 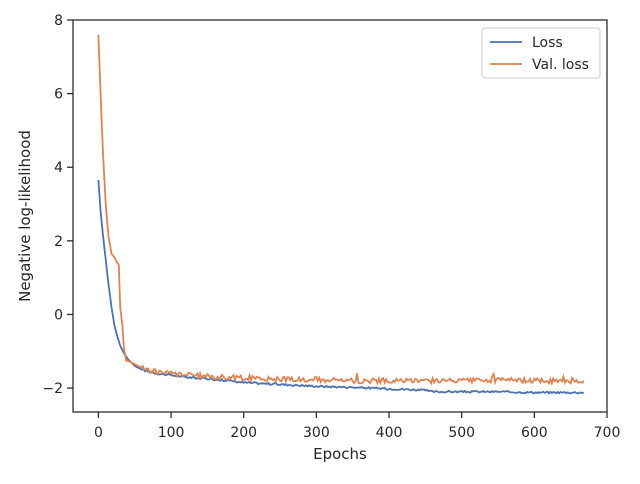 I want to click on y-axis: −2 0 2 4 6 8, so click(x=57, y=205).